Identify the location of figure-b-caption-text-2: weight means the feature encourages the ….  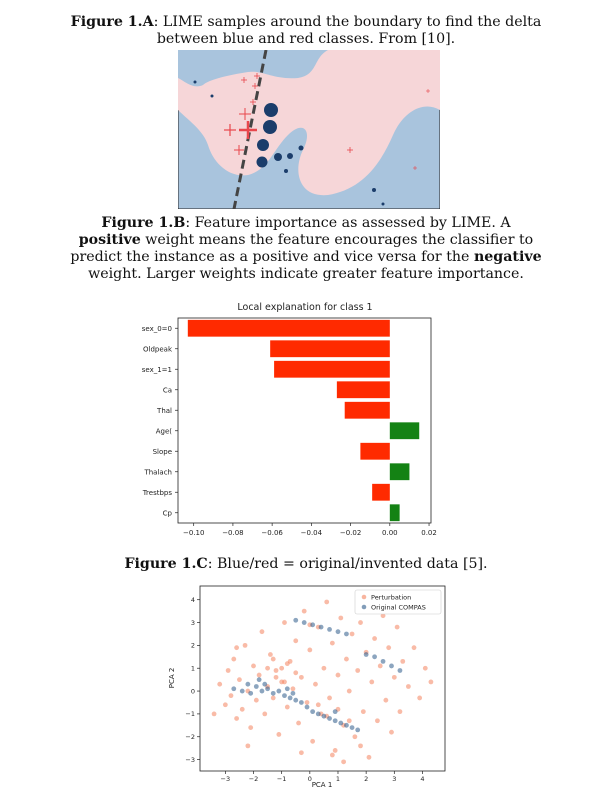
(302, 248).